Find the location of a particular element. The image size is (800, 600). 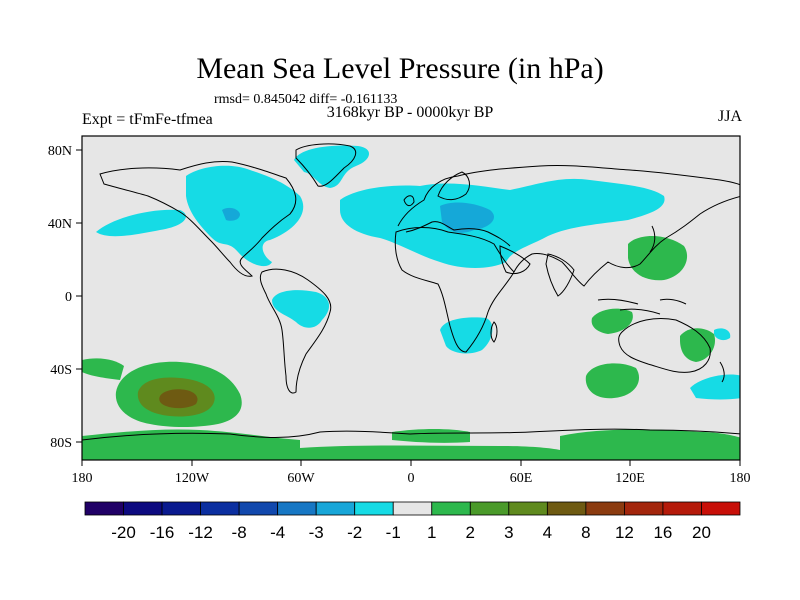

greenland-negative-area is located at coordinates (332, 166).